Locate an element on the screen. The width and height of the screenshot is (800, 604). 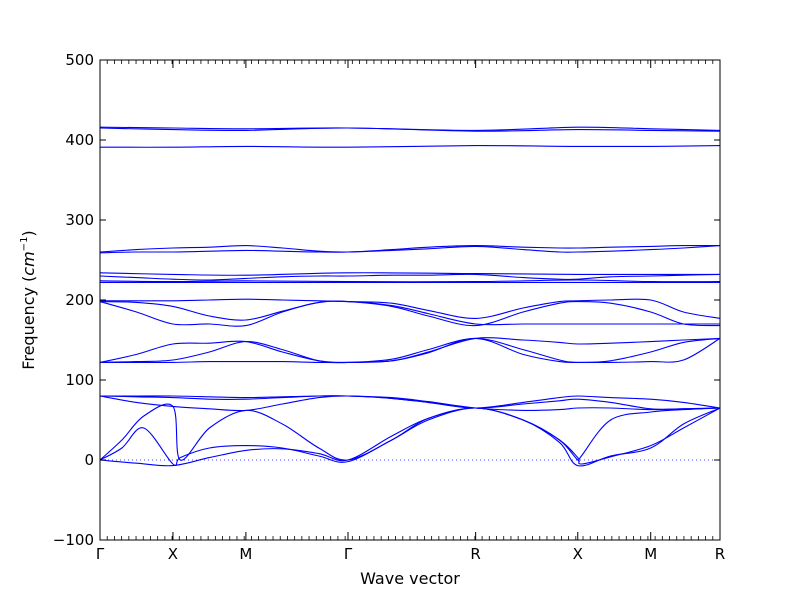
y-axis-title-suffix: ) is located at coordinates (28, 233).